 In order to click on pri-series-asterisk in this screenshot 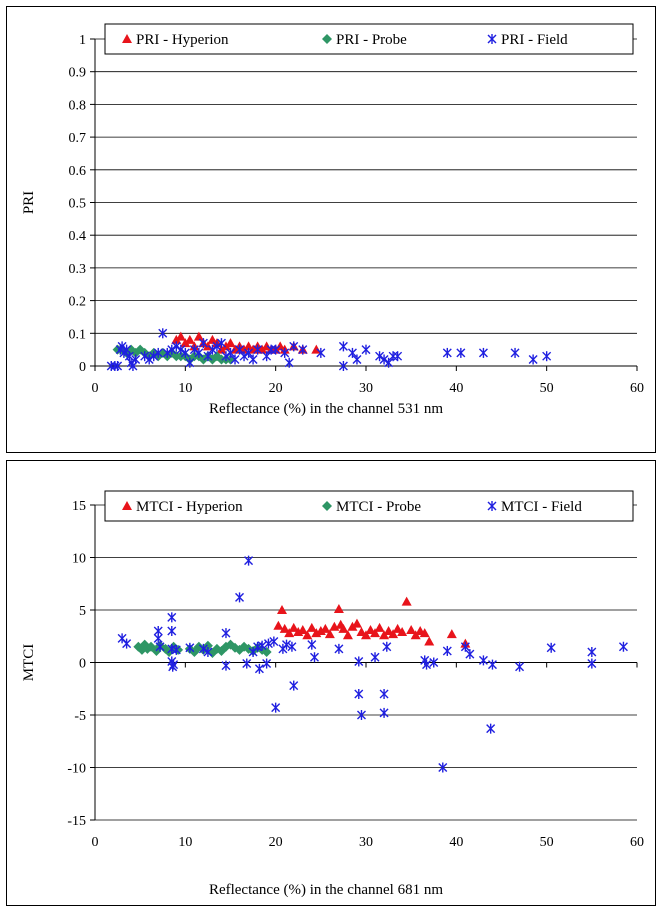, I will do `click(329, 349)`.